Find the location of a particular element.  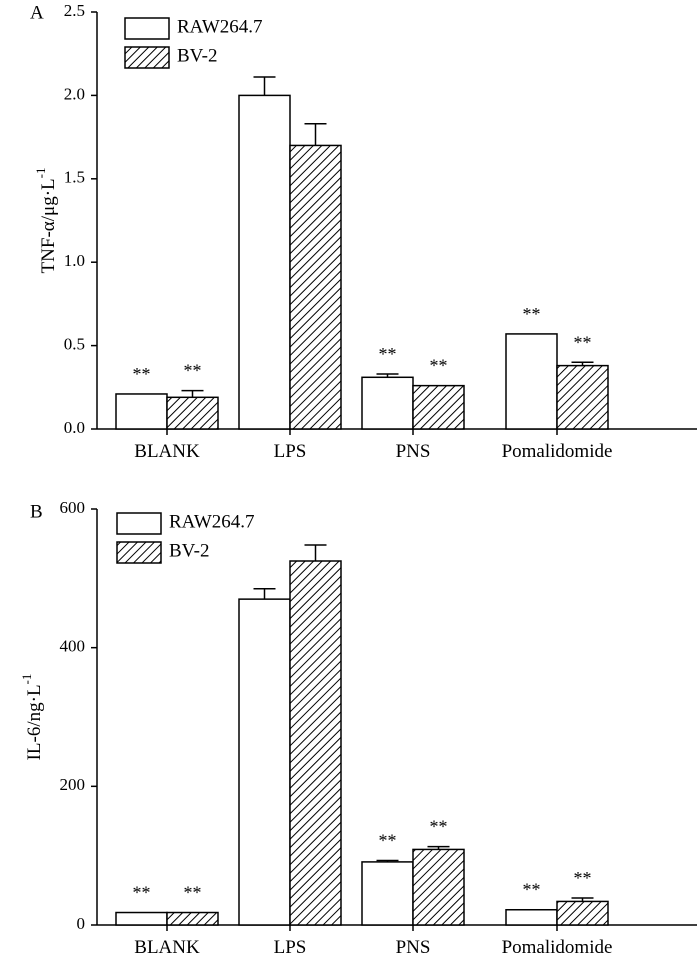

y-axis-title-text: IL-6/ng·L is located at coordinates (34, 722).